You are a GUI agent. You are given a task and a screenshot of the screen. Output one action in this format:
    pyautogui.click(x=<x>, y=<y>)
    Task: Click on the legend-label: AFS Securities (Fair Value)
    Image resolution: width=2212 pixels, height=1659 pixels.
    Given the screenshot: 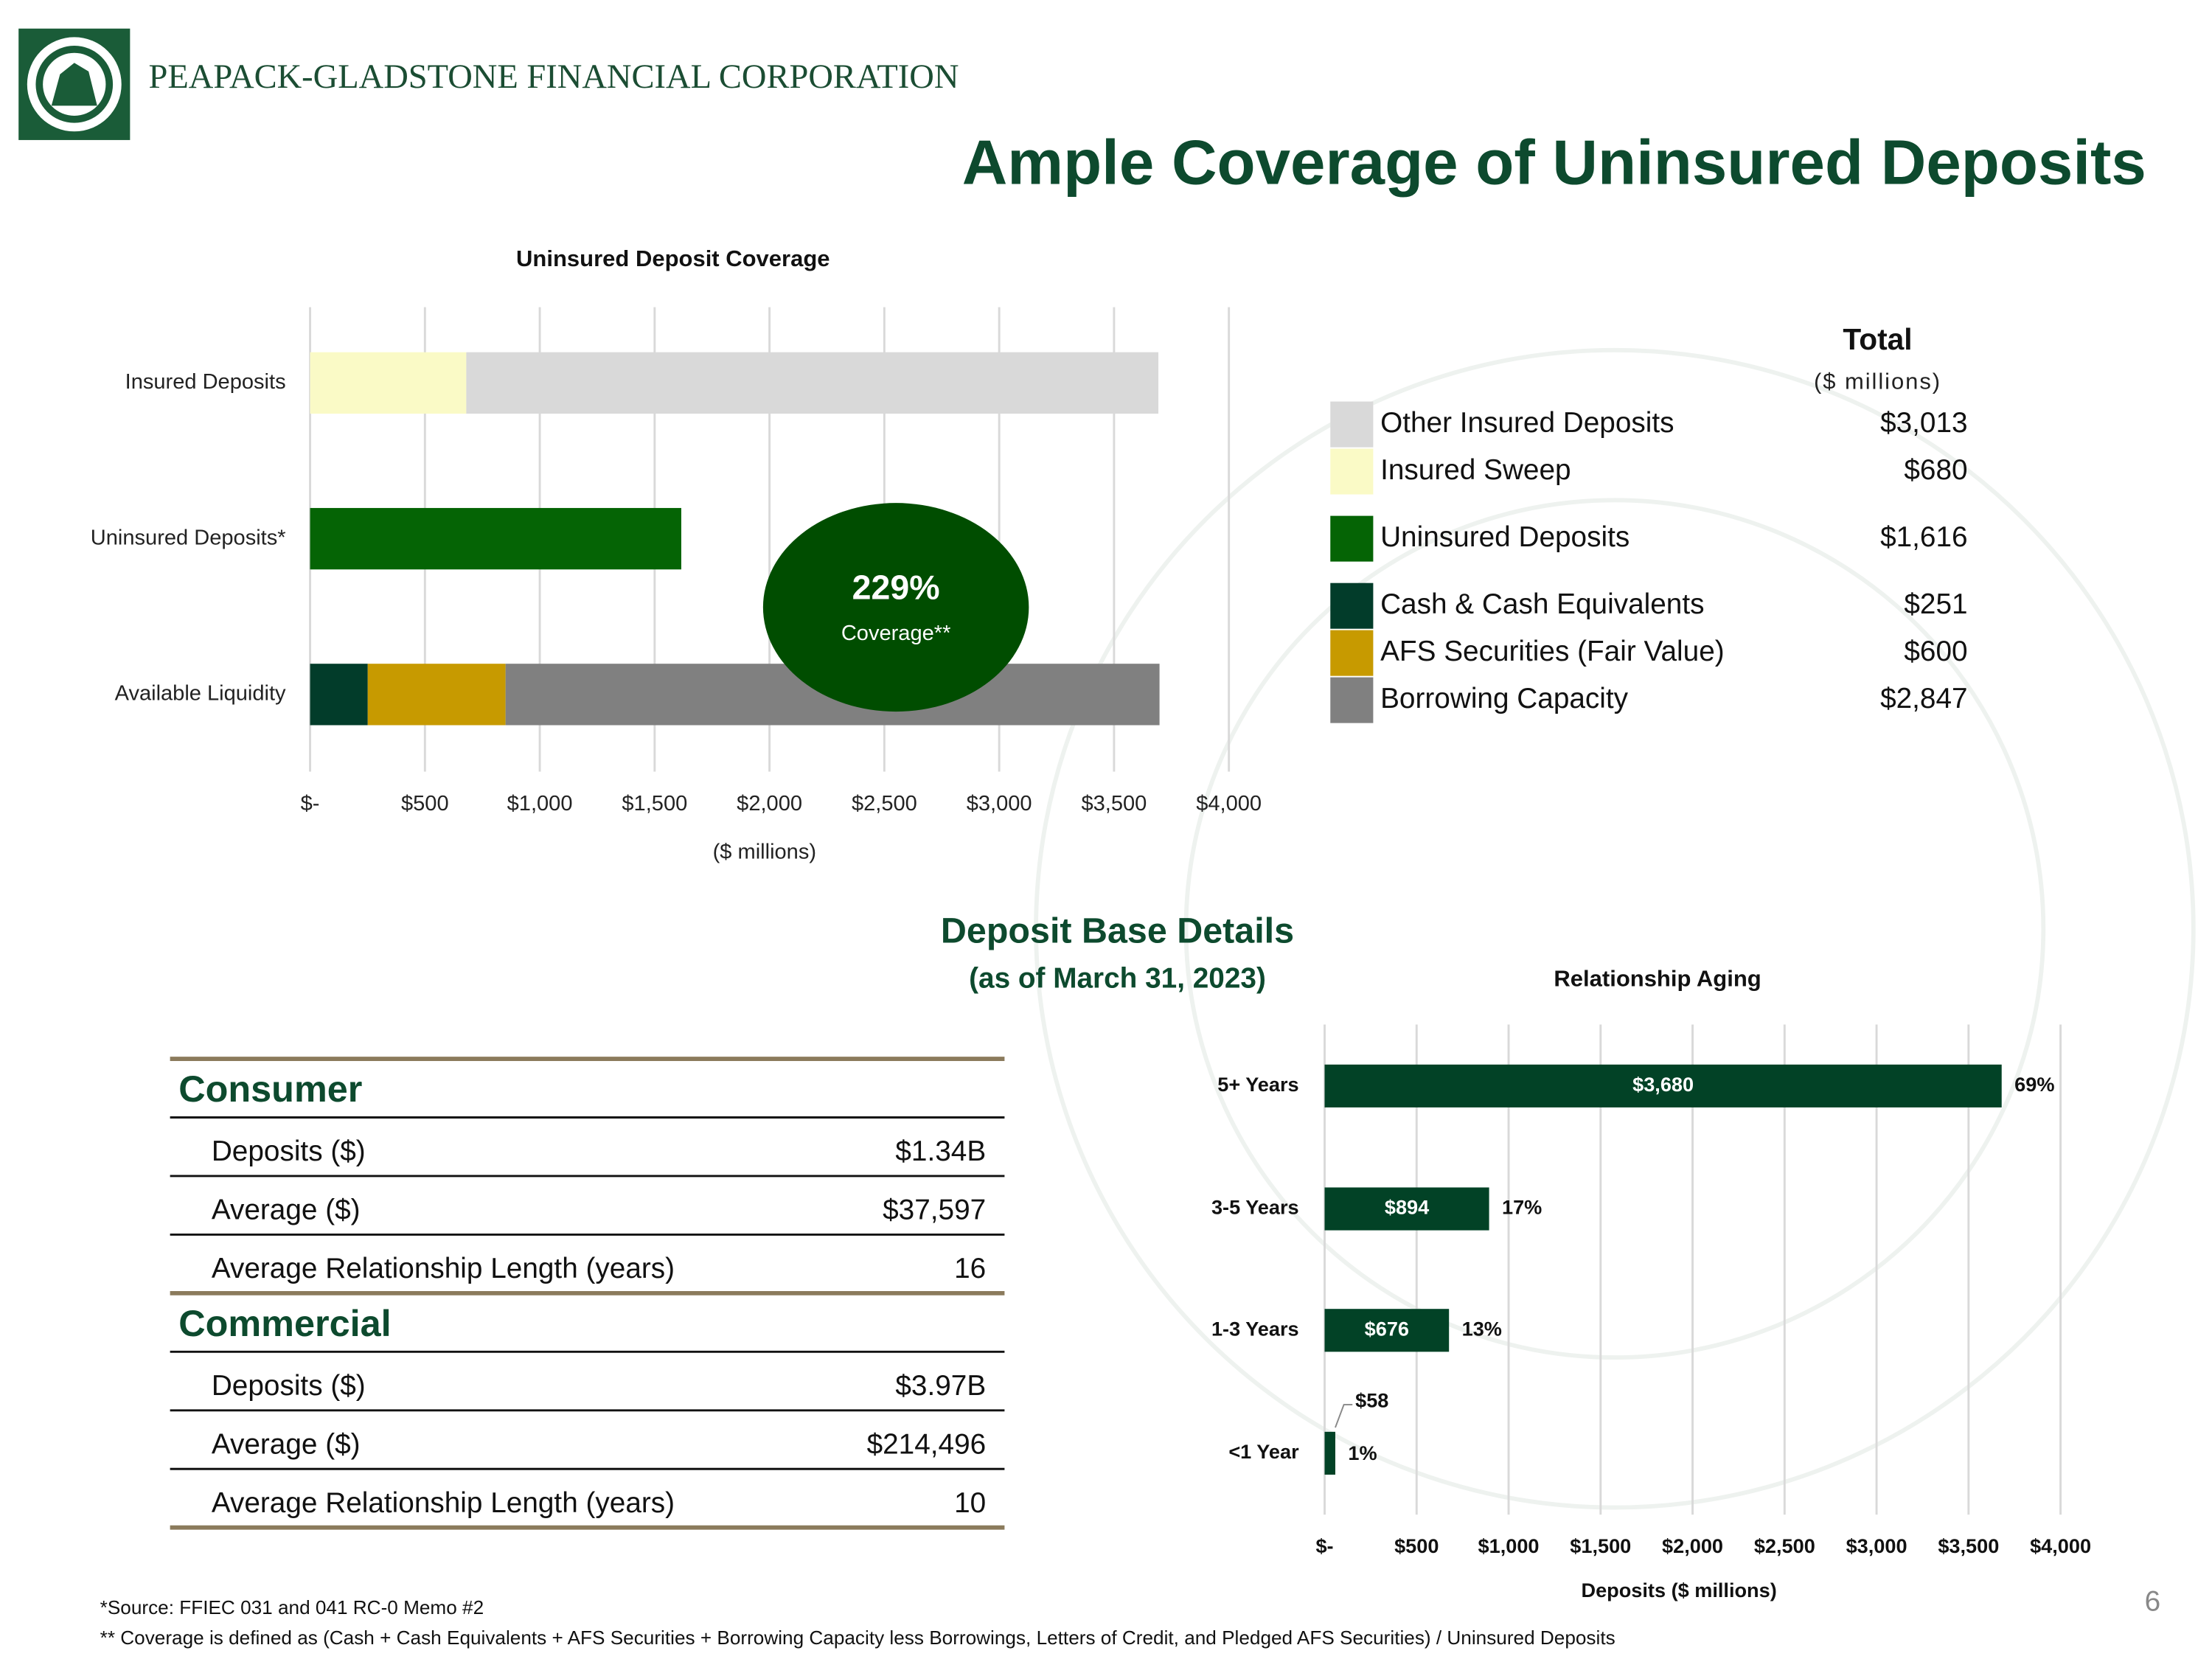 What is the action you would take?
    pyautogui.click(x=1552, y=651)
    